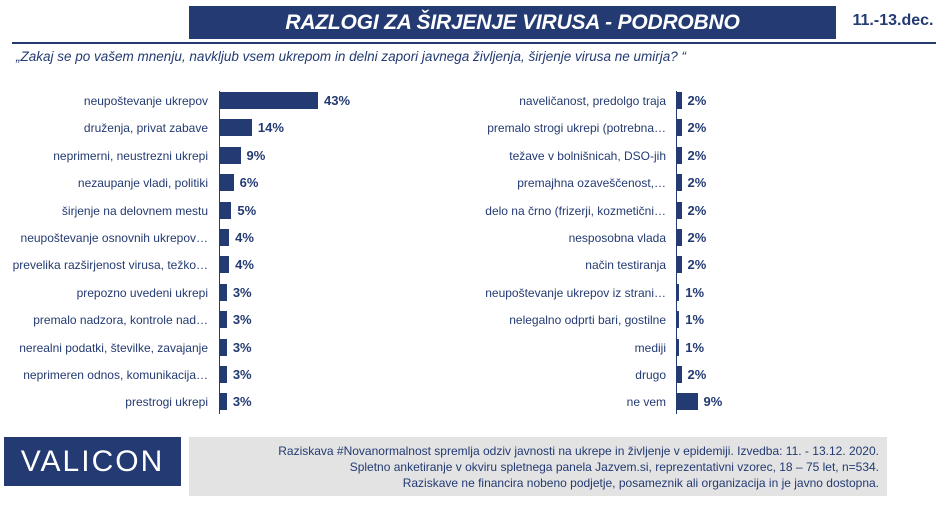  I want to click on title-divider, so click(474, 43).